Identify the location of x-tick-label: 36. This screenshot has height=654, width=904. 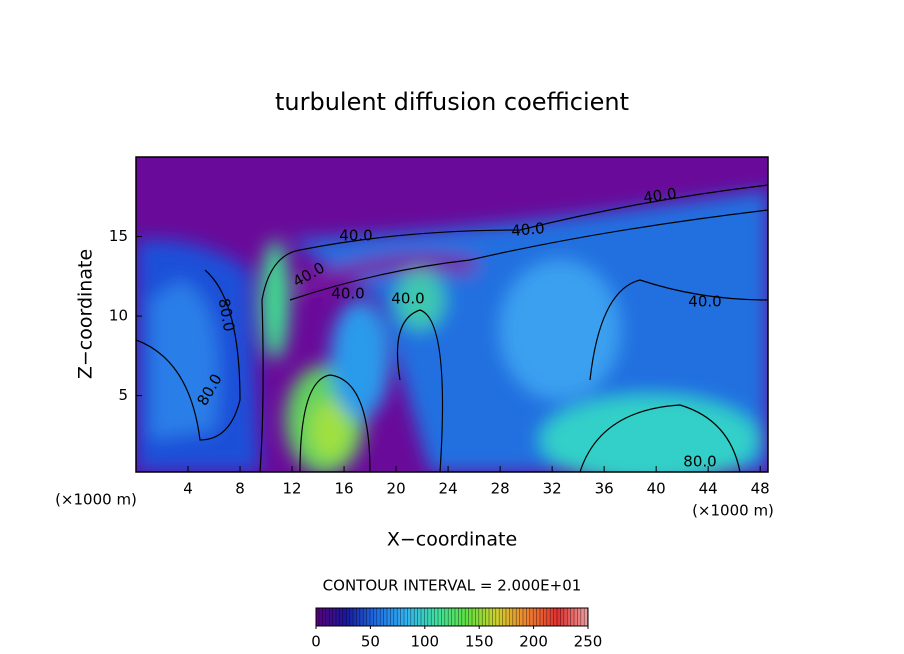
(604, 489).